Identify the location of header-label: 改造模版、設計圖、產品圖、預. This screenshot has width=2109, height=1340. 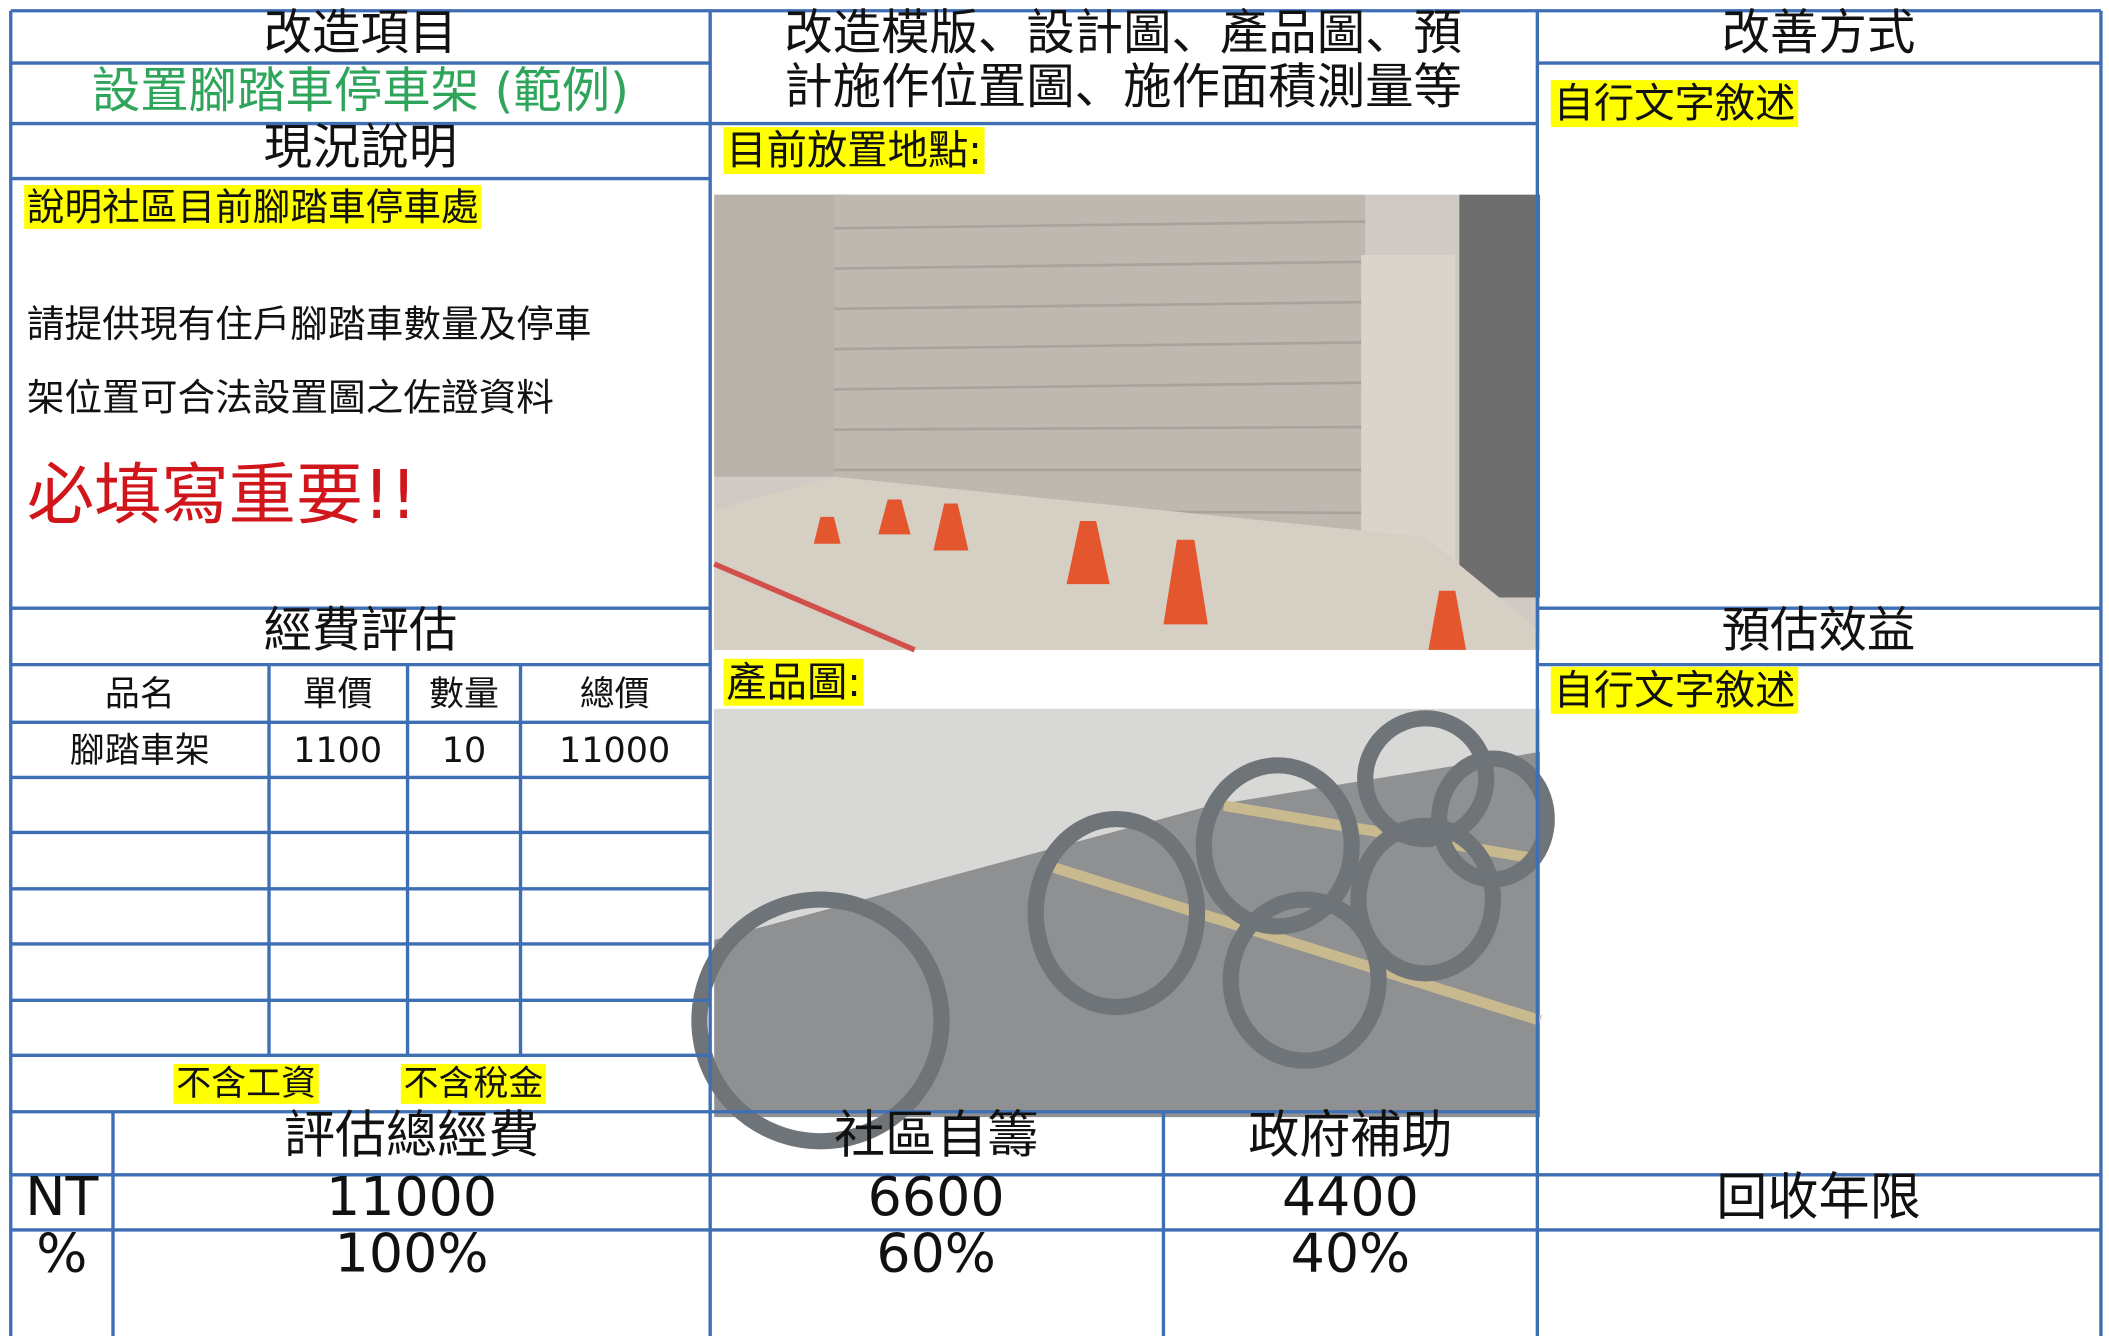
(1123, 33).